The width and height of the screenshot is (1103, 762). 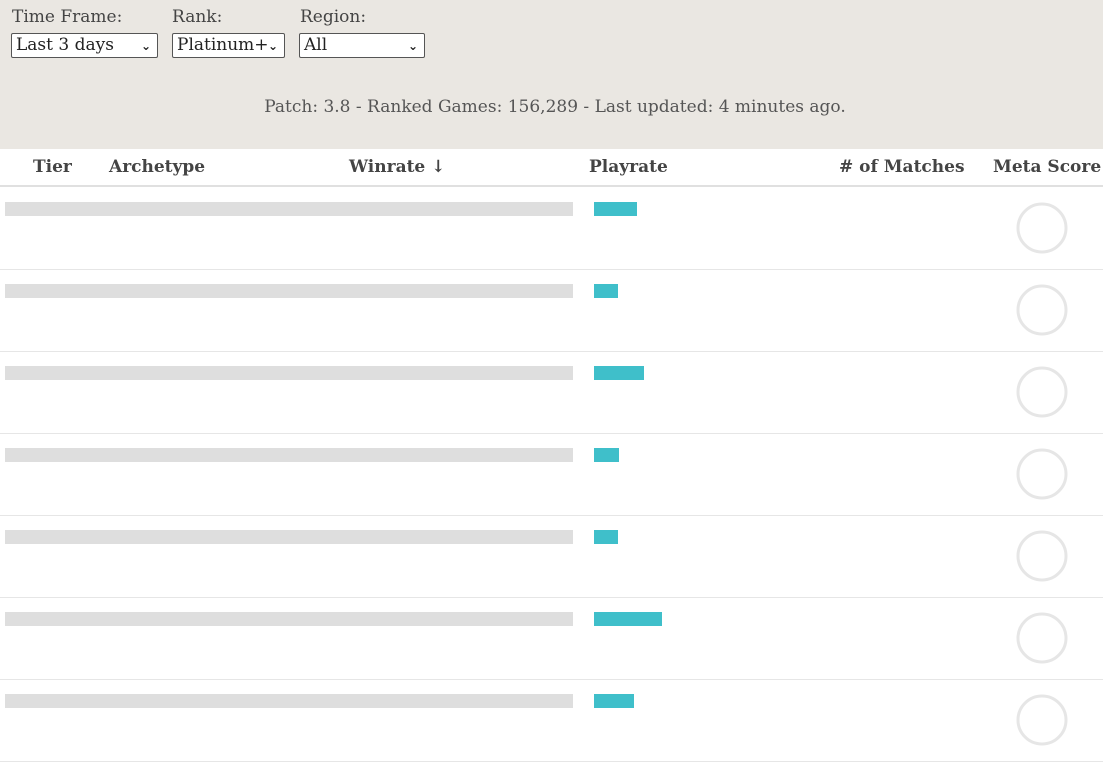 I want to click on rank-value: Platinum+, so click(x=223, y=45).